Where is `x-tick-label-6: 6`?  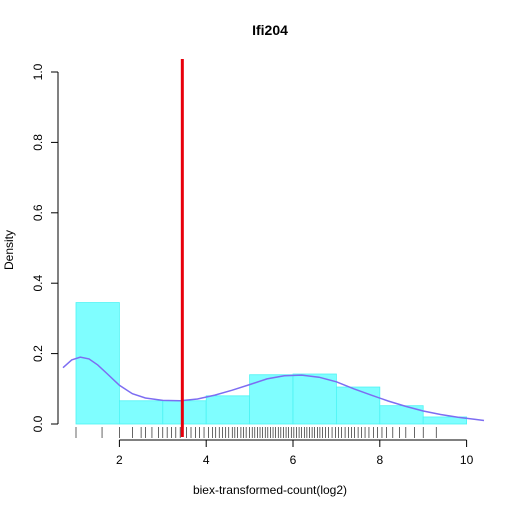 x-tick-label-6: 6 is located at coordinates (293, 460).